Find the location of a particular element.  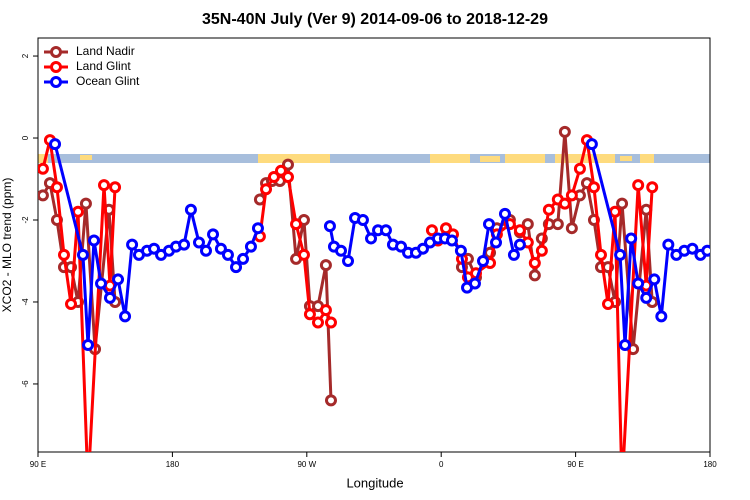

legend-label: Land Nadir is located at coordinates (105, 51).